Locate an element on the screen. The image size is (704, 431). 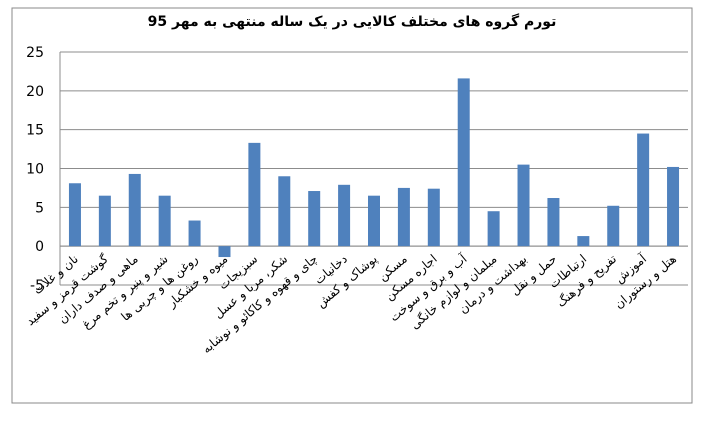
y-tick-label: 5 is located at coordinates (39, 208).